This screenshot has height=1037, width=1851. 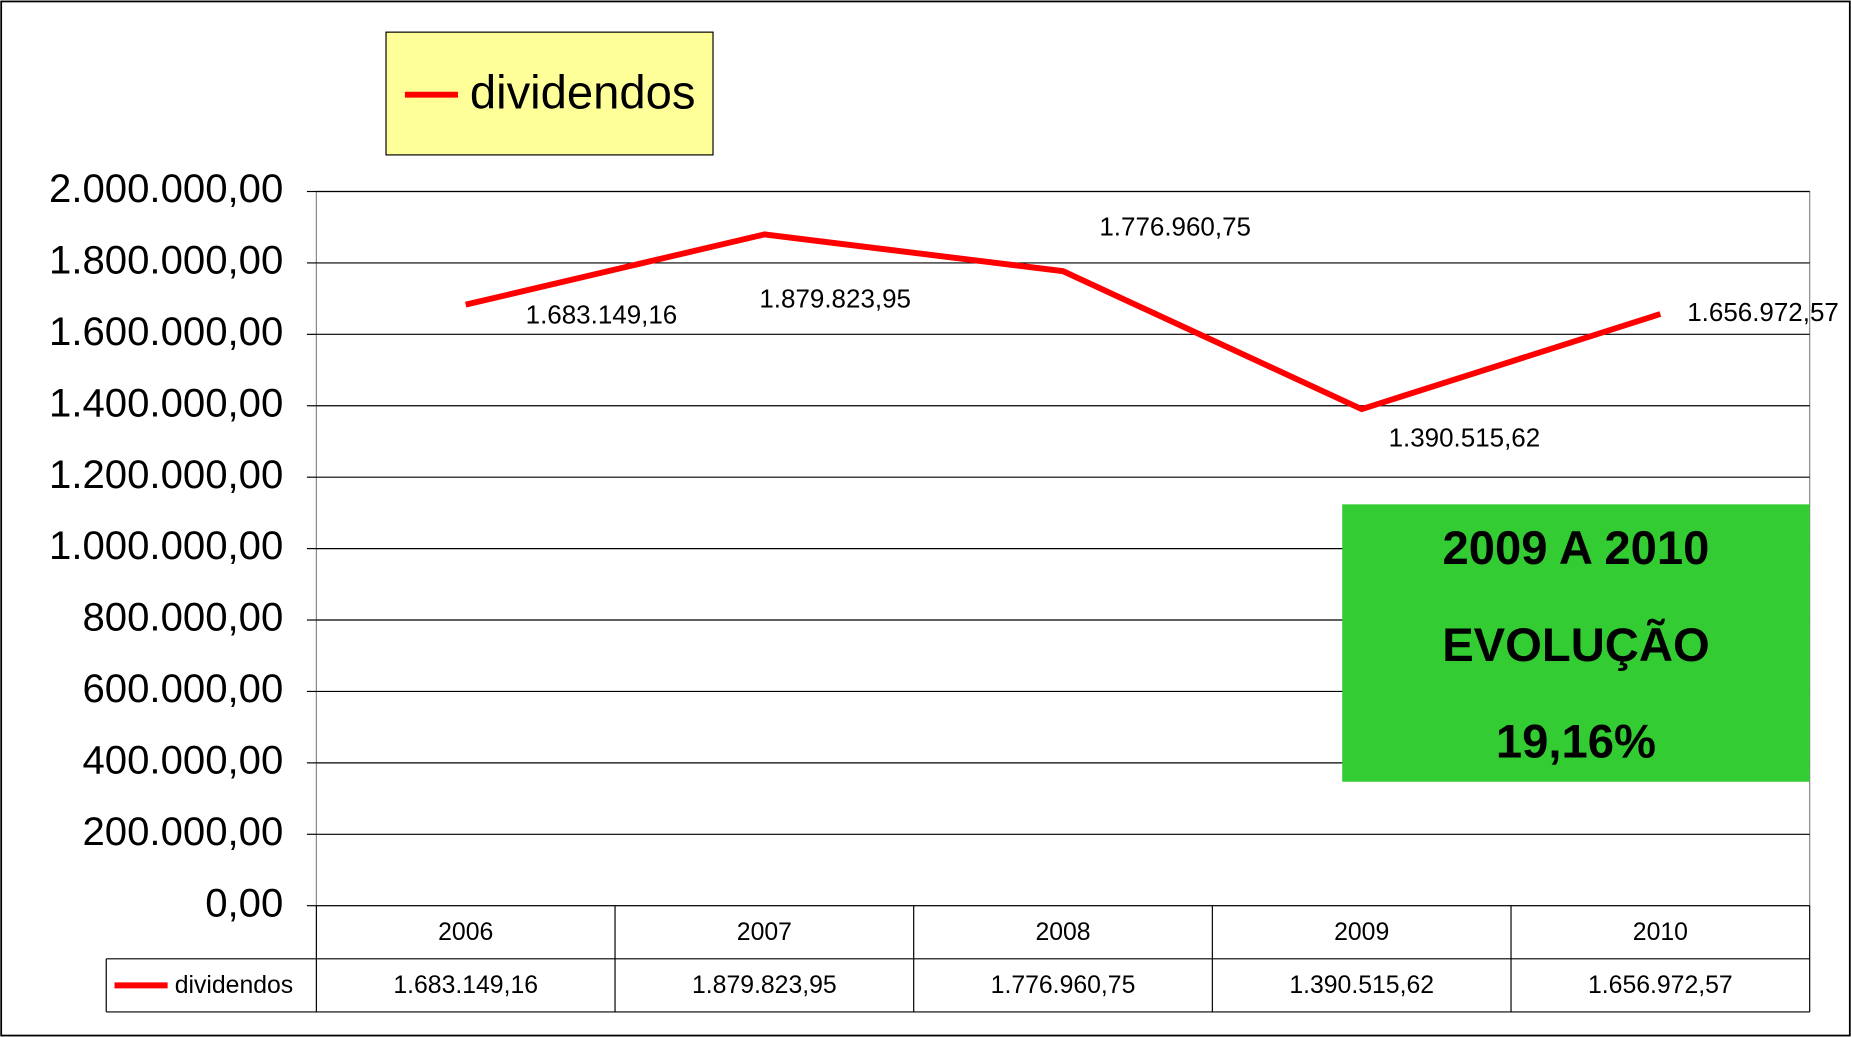 I want to click on table-series-name: dividendos, so click(x=234, y=985).